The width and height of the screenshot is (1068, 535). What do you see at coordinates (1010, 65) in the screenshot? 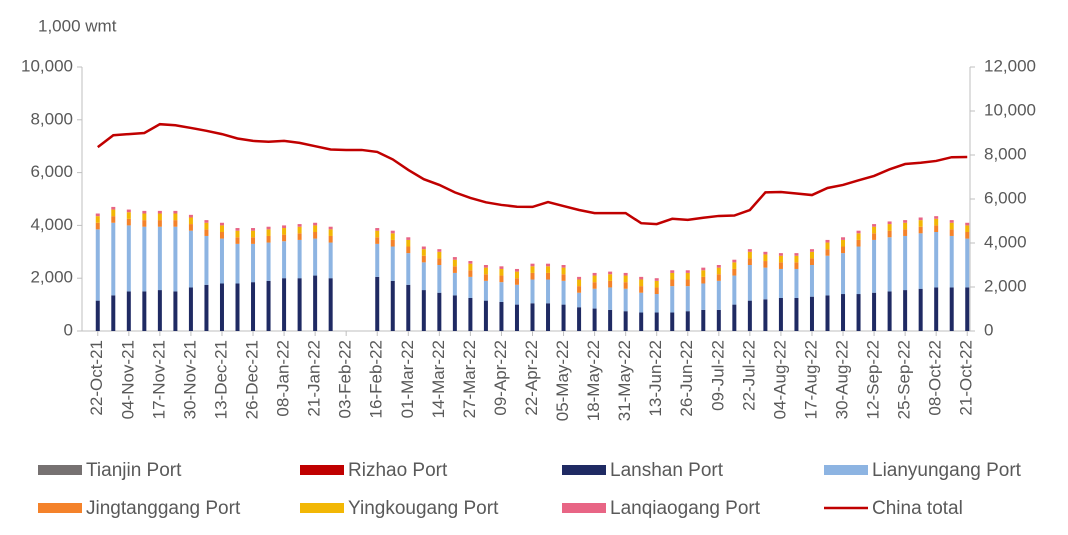
I see `y2-tick-label: 12,000` at bounding box center [1010, 65].